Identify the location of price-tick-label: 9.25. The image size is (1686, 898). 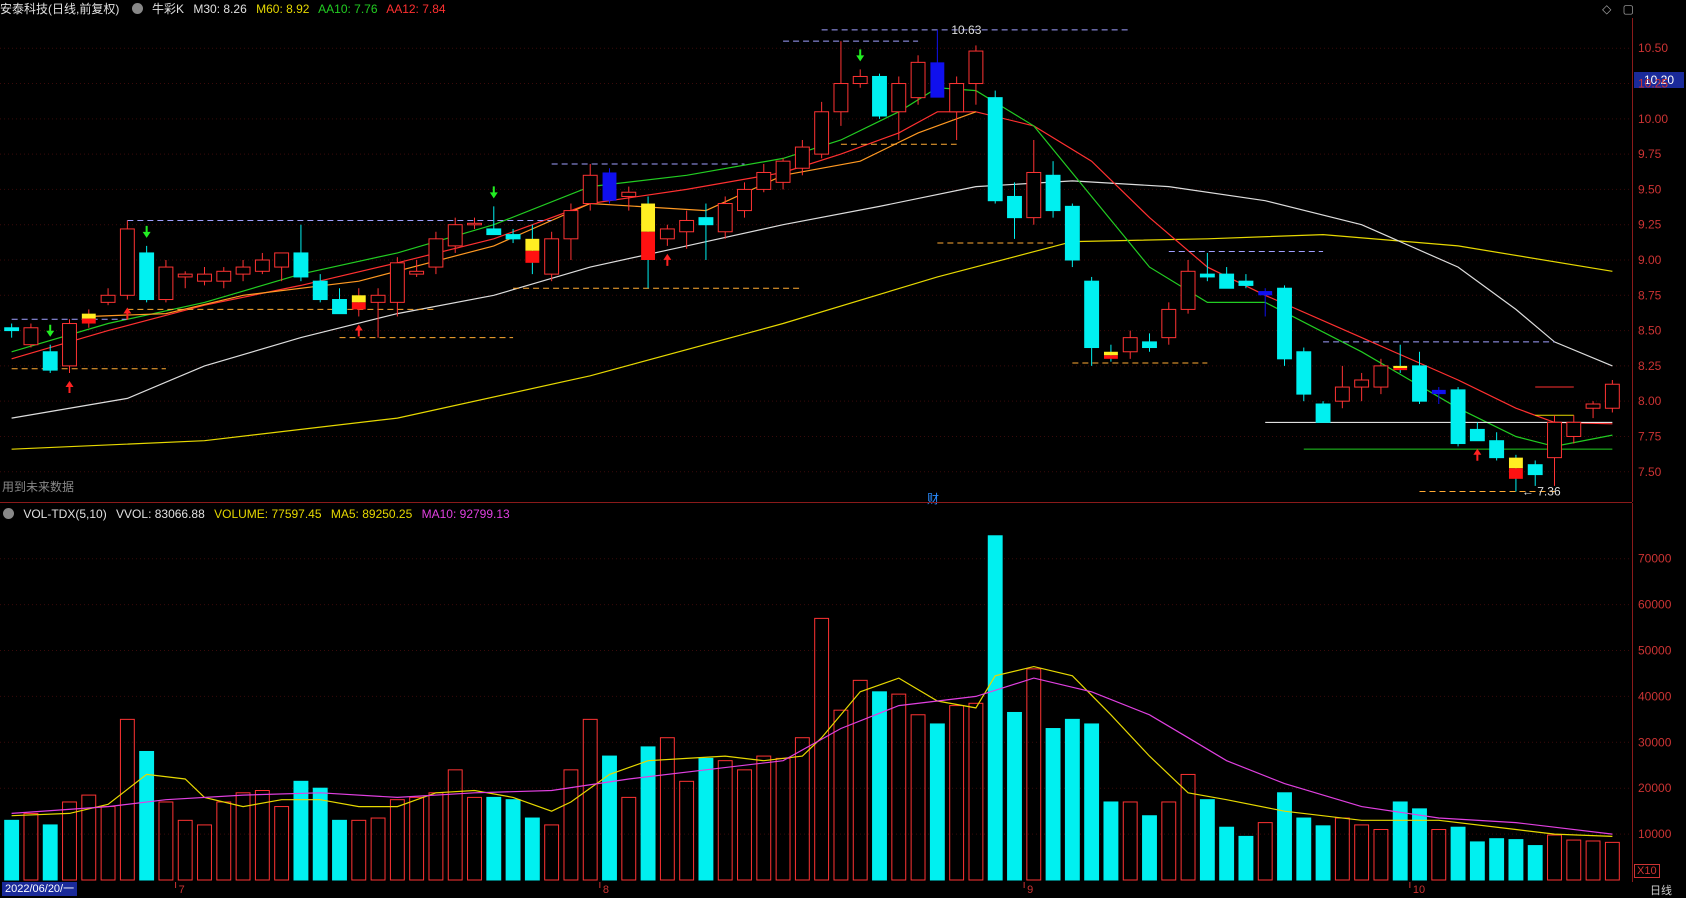
(1650, 225).